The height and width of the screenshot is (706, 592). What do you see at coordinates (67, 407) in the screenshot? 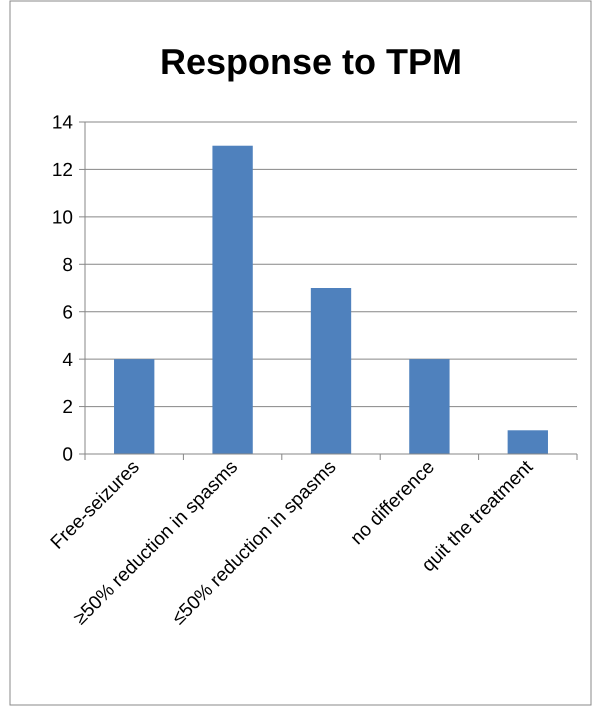
I see `y-tick-label: 2` at bounding box center [67, 407].